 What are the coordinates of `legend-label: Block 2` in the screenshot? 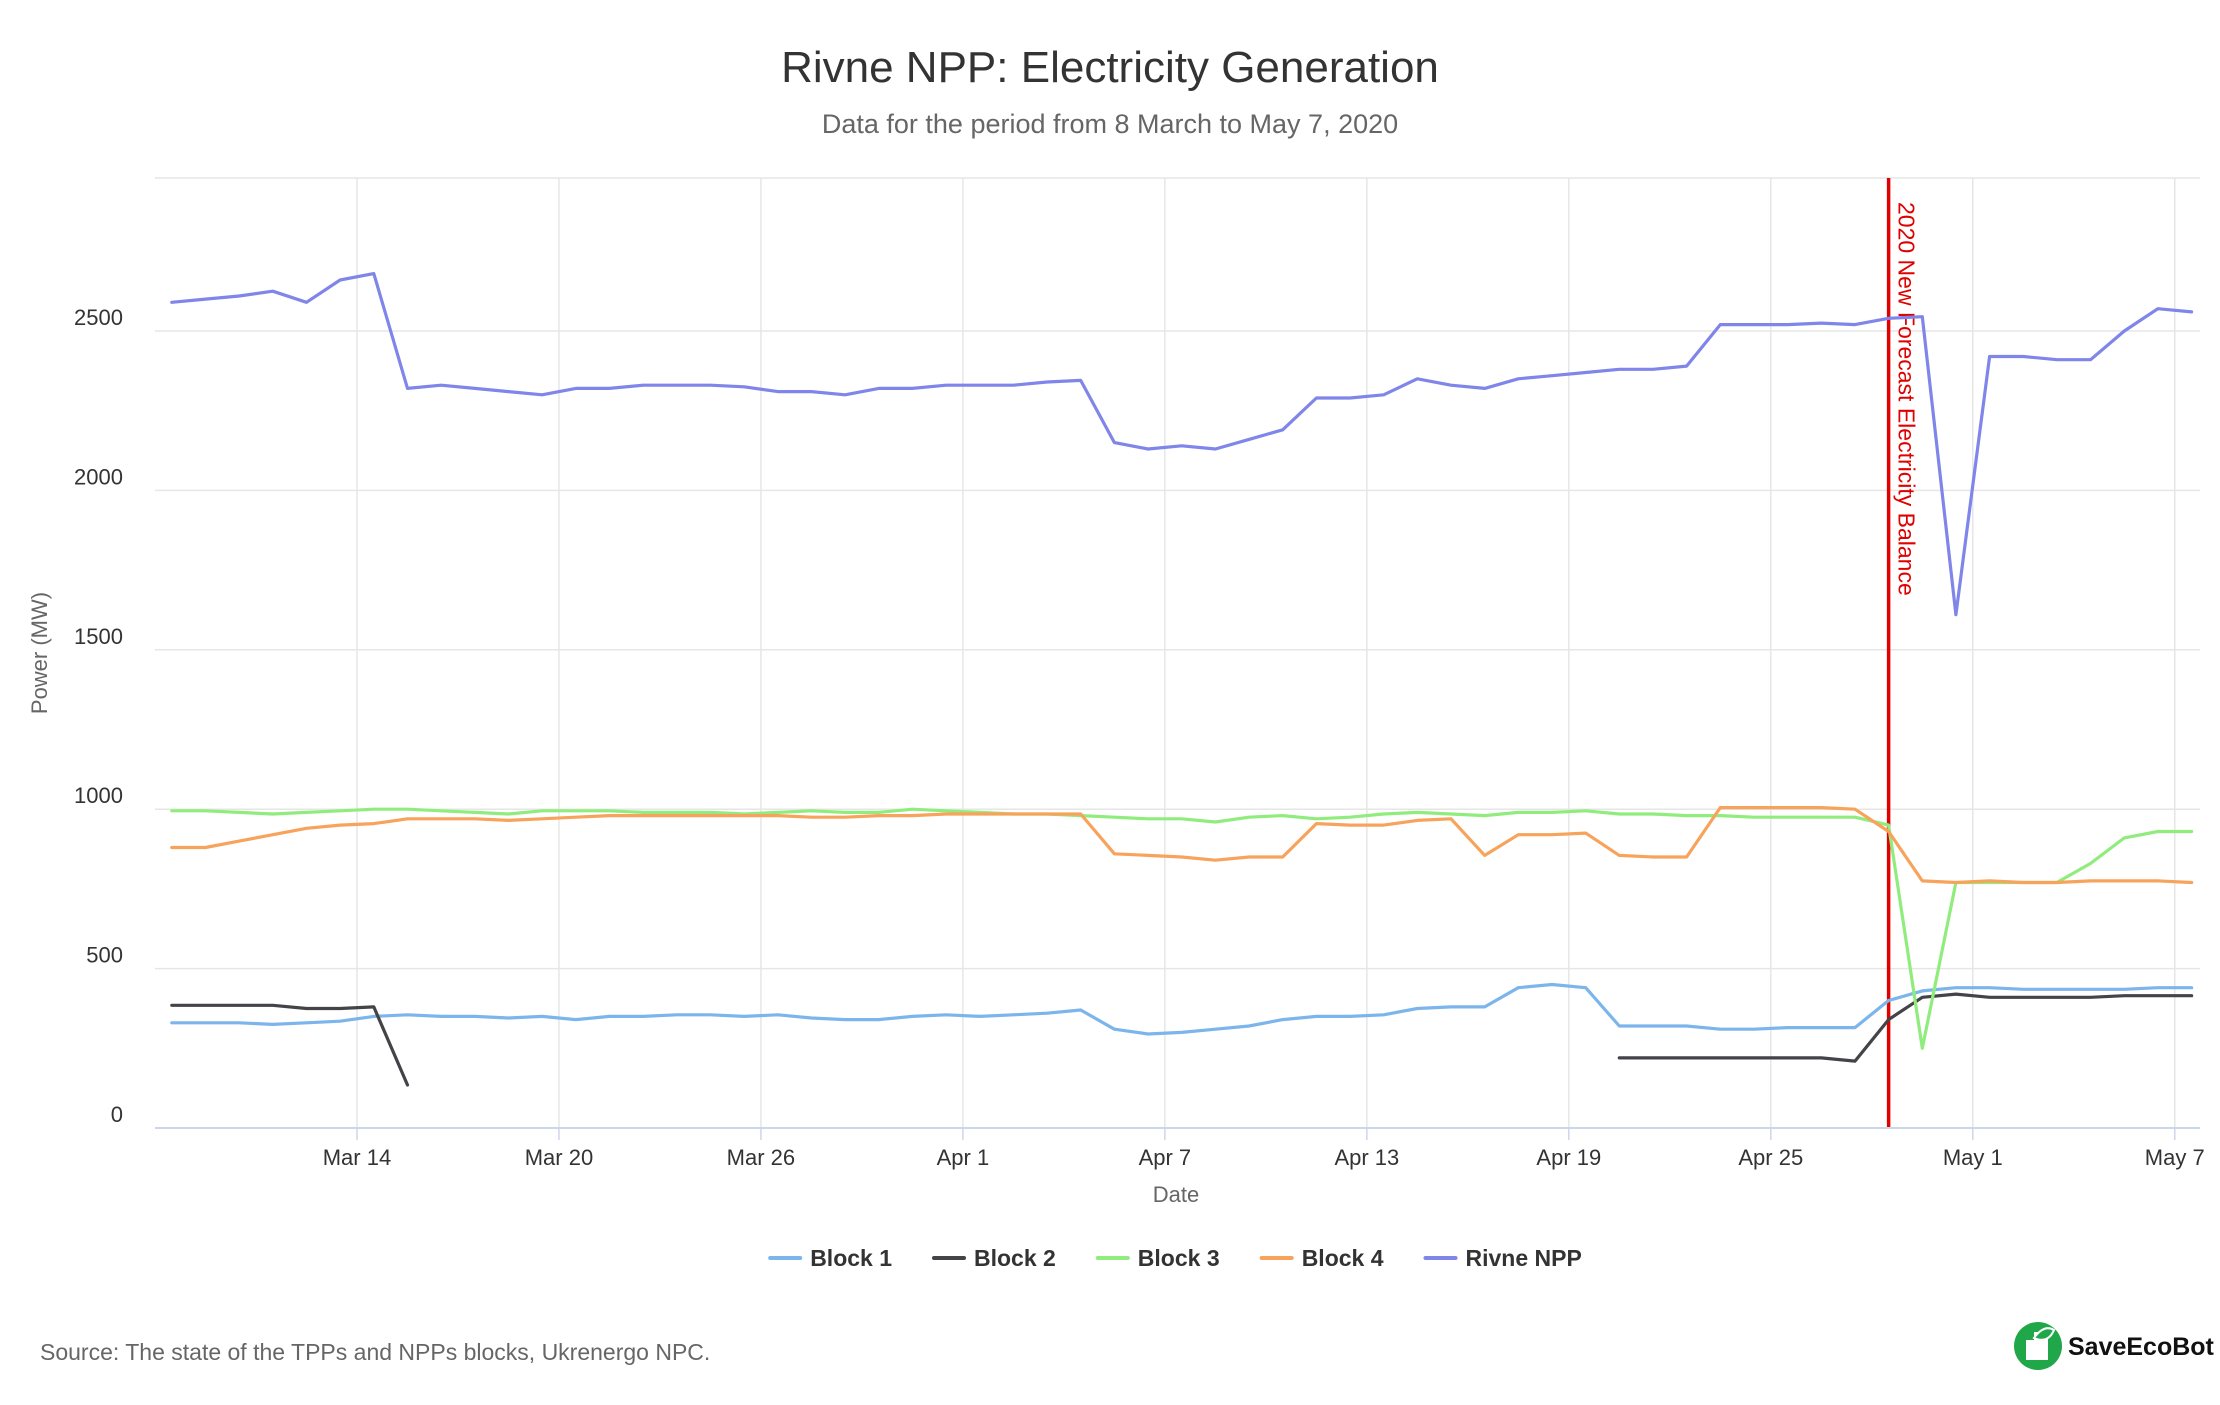 It's located at (1015, 1258).